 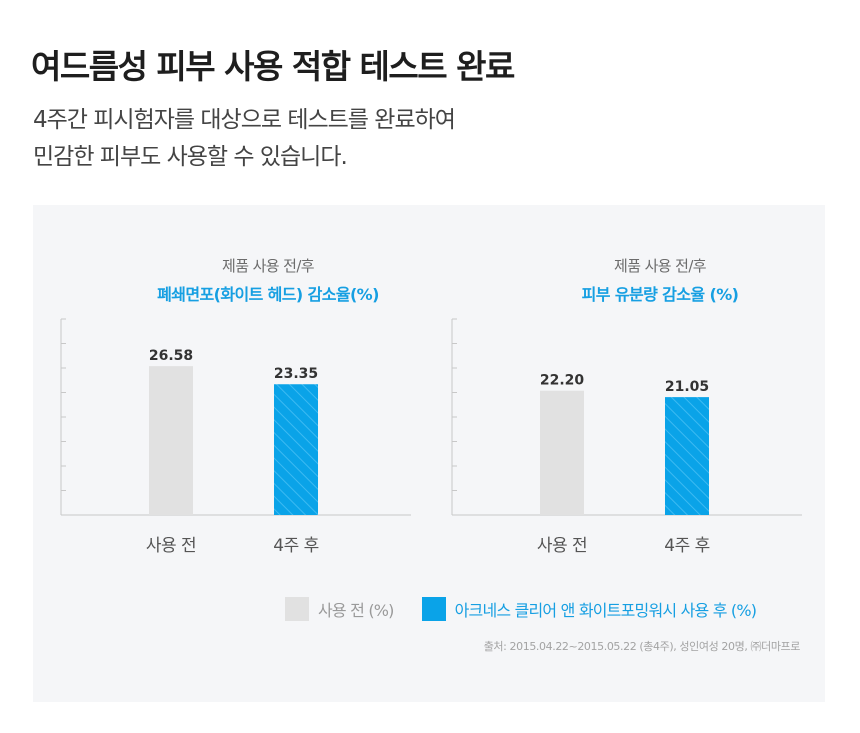 I want to click on chart-2-header: 제품 사용 전/후 피부 유분량 감소율 (%), so click(x=660, y=280).